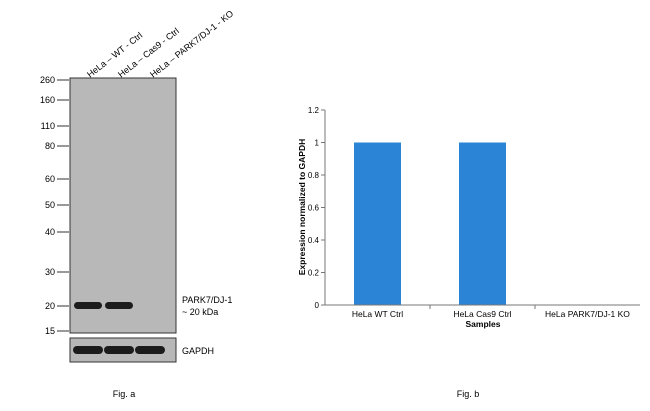 This screenshot has width=650, height=411. Describe the element at coordinates (50, 146) in the screenshot. I see `mw-marker-label: 80` at that location.